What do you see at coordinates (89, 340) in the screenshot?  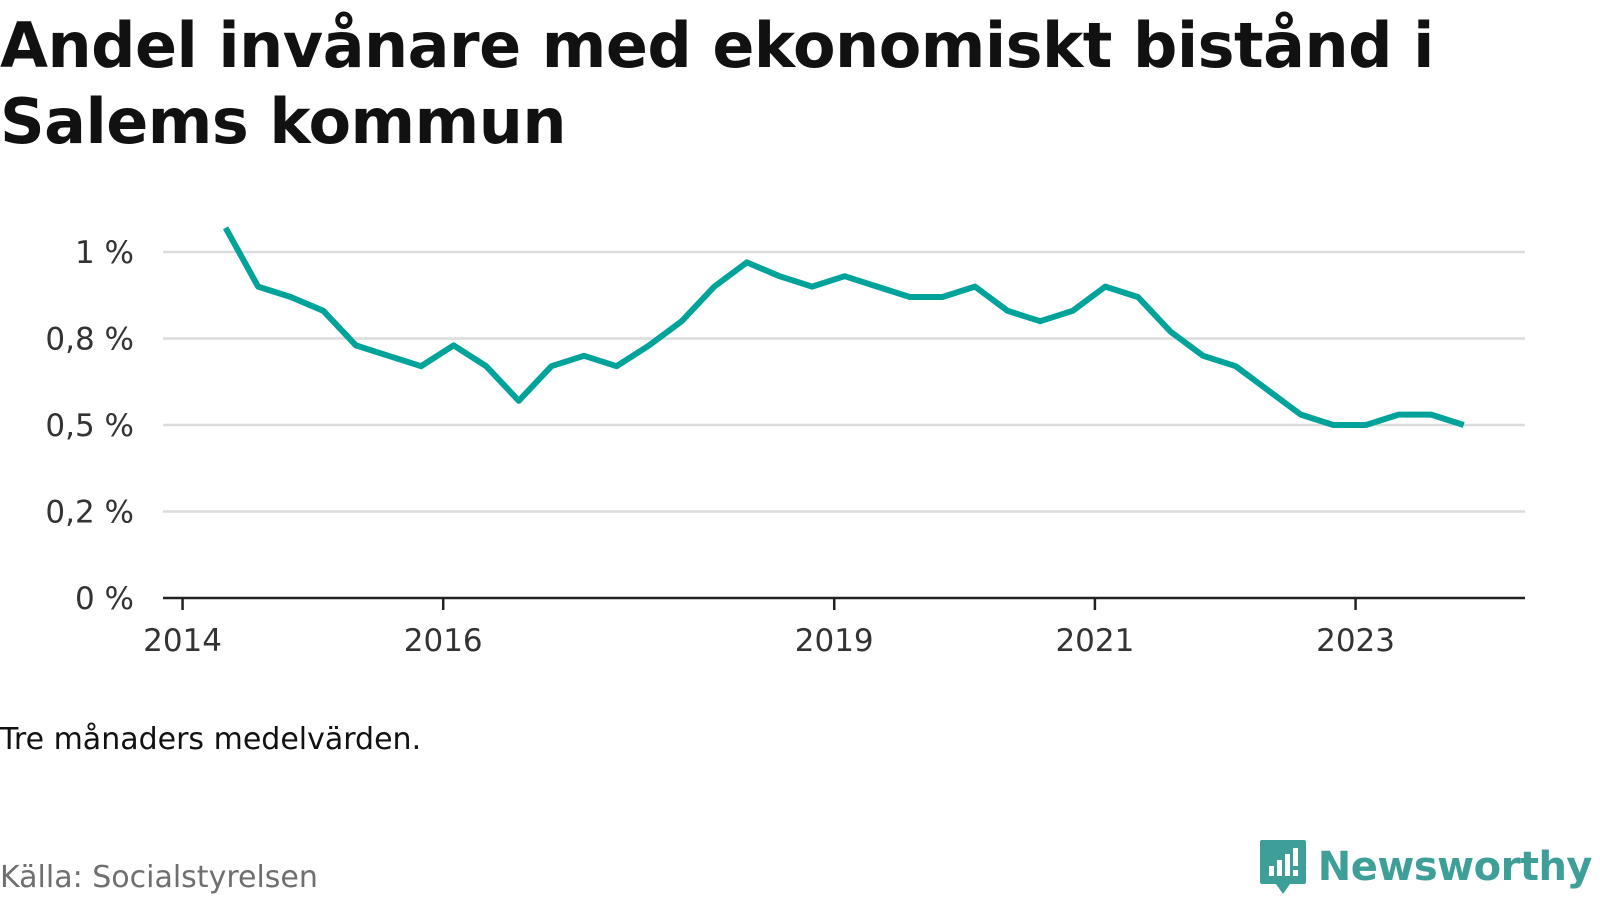 I see `y-tick-label: 0,8 %` at bounding box center [89, 340].